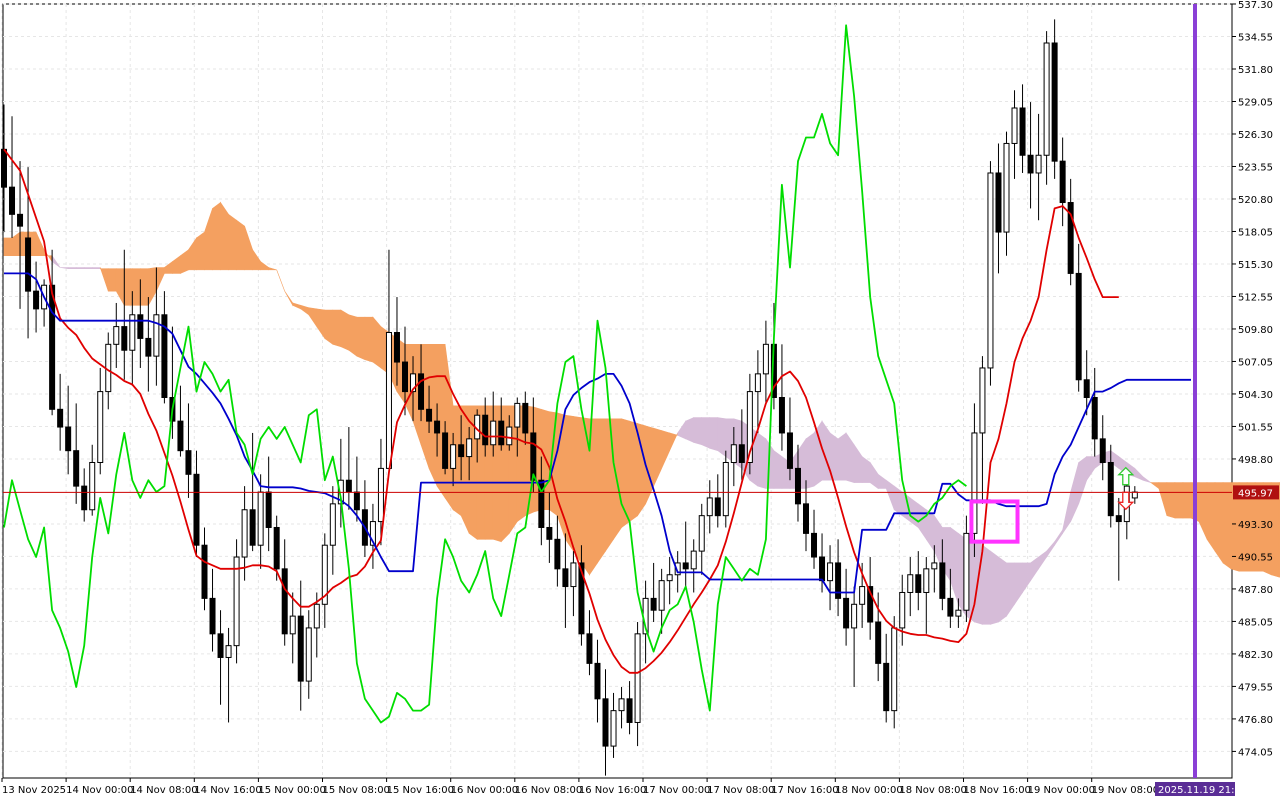  What do you see at coordinates (740, 790) in the screenshot?
I see `x-tick-label: 17 Nov 08:00` at bounding box center [740, 790].